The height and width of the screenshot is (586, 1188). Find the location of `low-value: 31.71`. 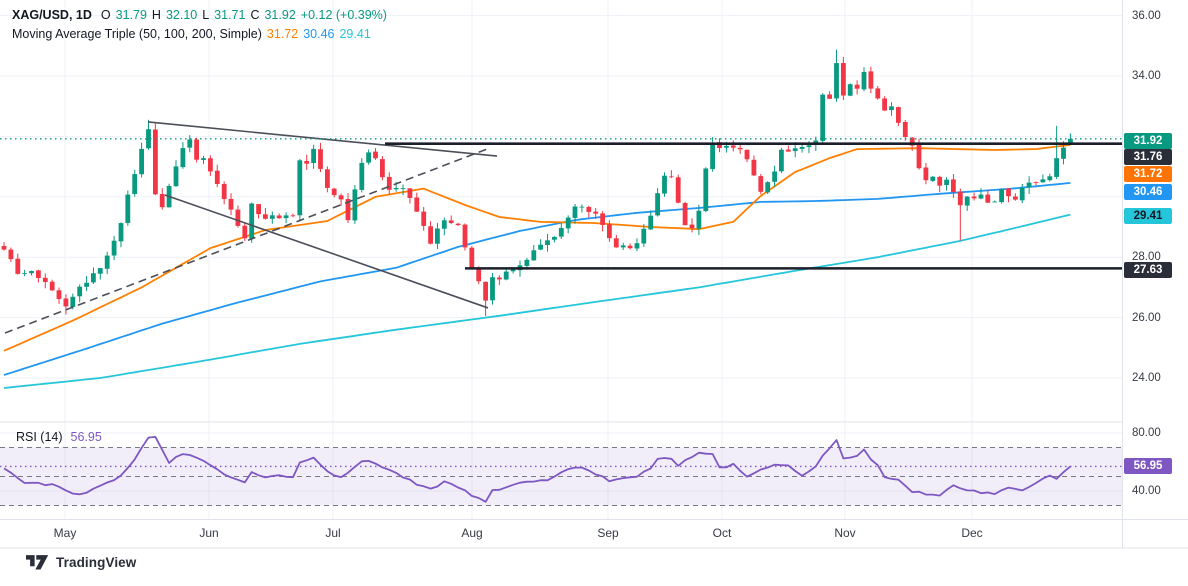

low-value: 31.71 is located at coordinates (230, 15).